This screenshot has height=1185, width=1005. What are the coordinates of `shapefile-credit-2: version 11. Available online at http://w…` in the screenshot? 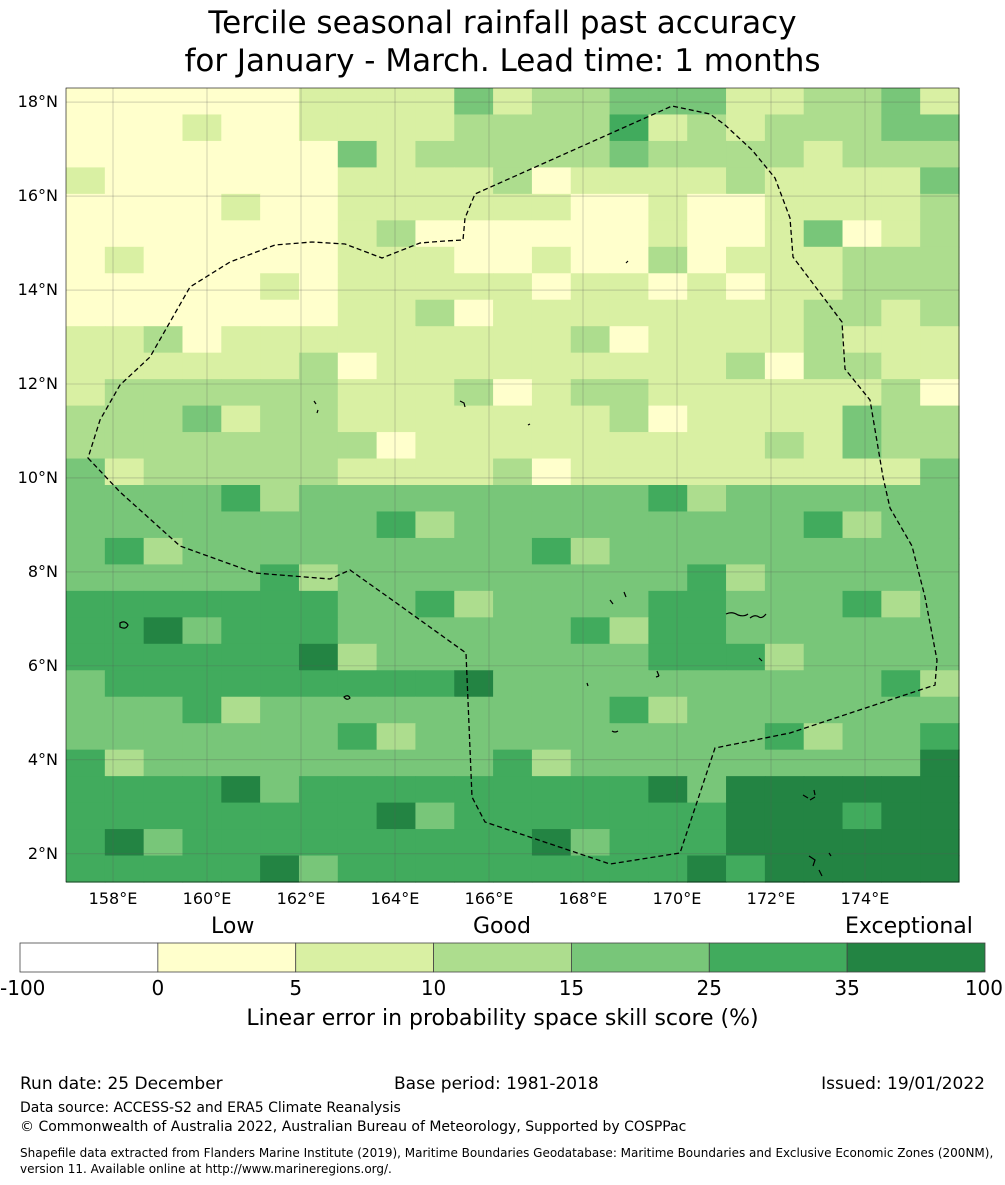 It's located at (206, 1169).